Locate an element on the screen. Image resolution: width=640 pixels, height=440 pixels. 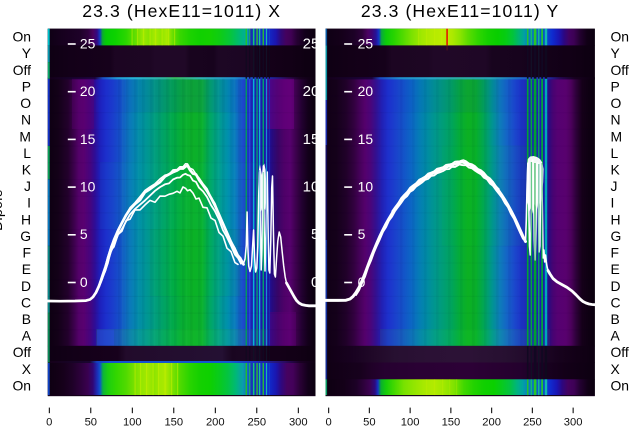
svg-text: 23.3 (HexE11=1011) Y is located at coordinates (460, 11).